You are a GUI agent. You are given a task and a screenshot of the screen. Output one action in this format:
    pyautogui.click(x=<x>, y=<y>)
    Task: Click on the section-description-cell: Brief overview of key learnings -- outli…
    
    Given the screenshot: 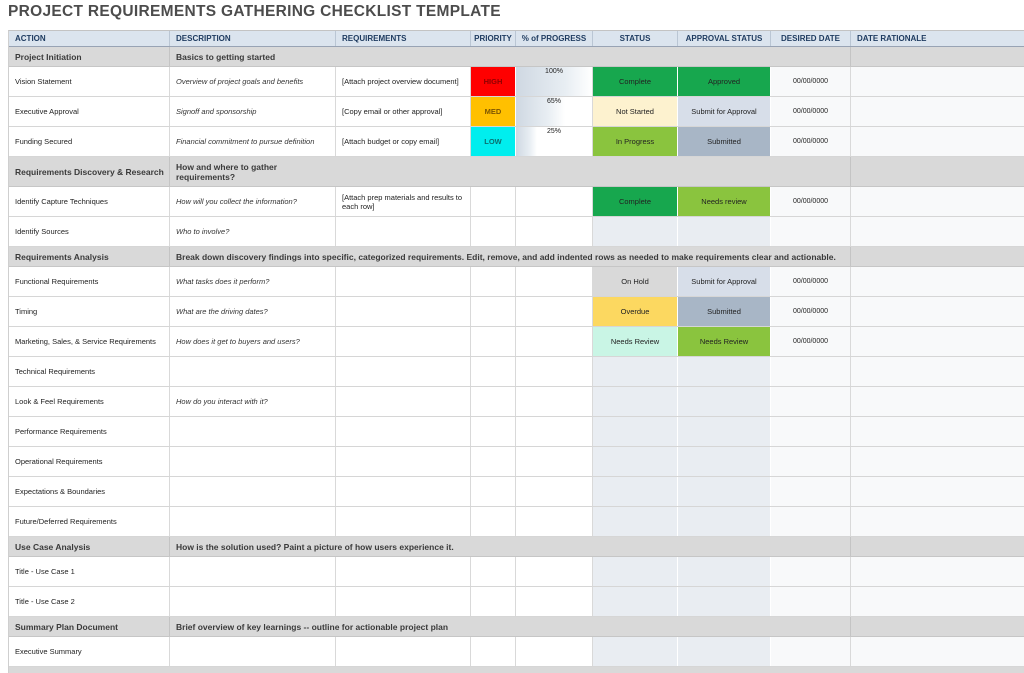 What is the action you would take?
    pyautogui.click(x=510, y=626)
    